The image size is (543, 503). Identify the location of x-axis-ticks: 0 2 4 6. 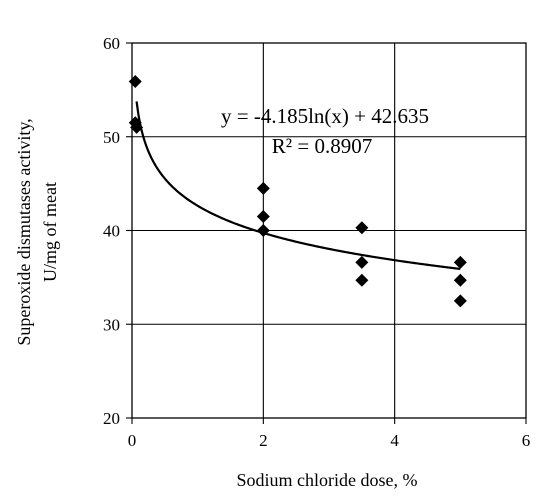
(329, 434).